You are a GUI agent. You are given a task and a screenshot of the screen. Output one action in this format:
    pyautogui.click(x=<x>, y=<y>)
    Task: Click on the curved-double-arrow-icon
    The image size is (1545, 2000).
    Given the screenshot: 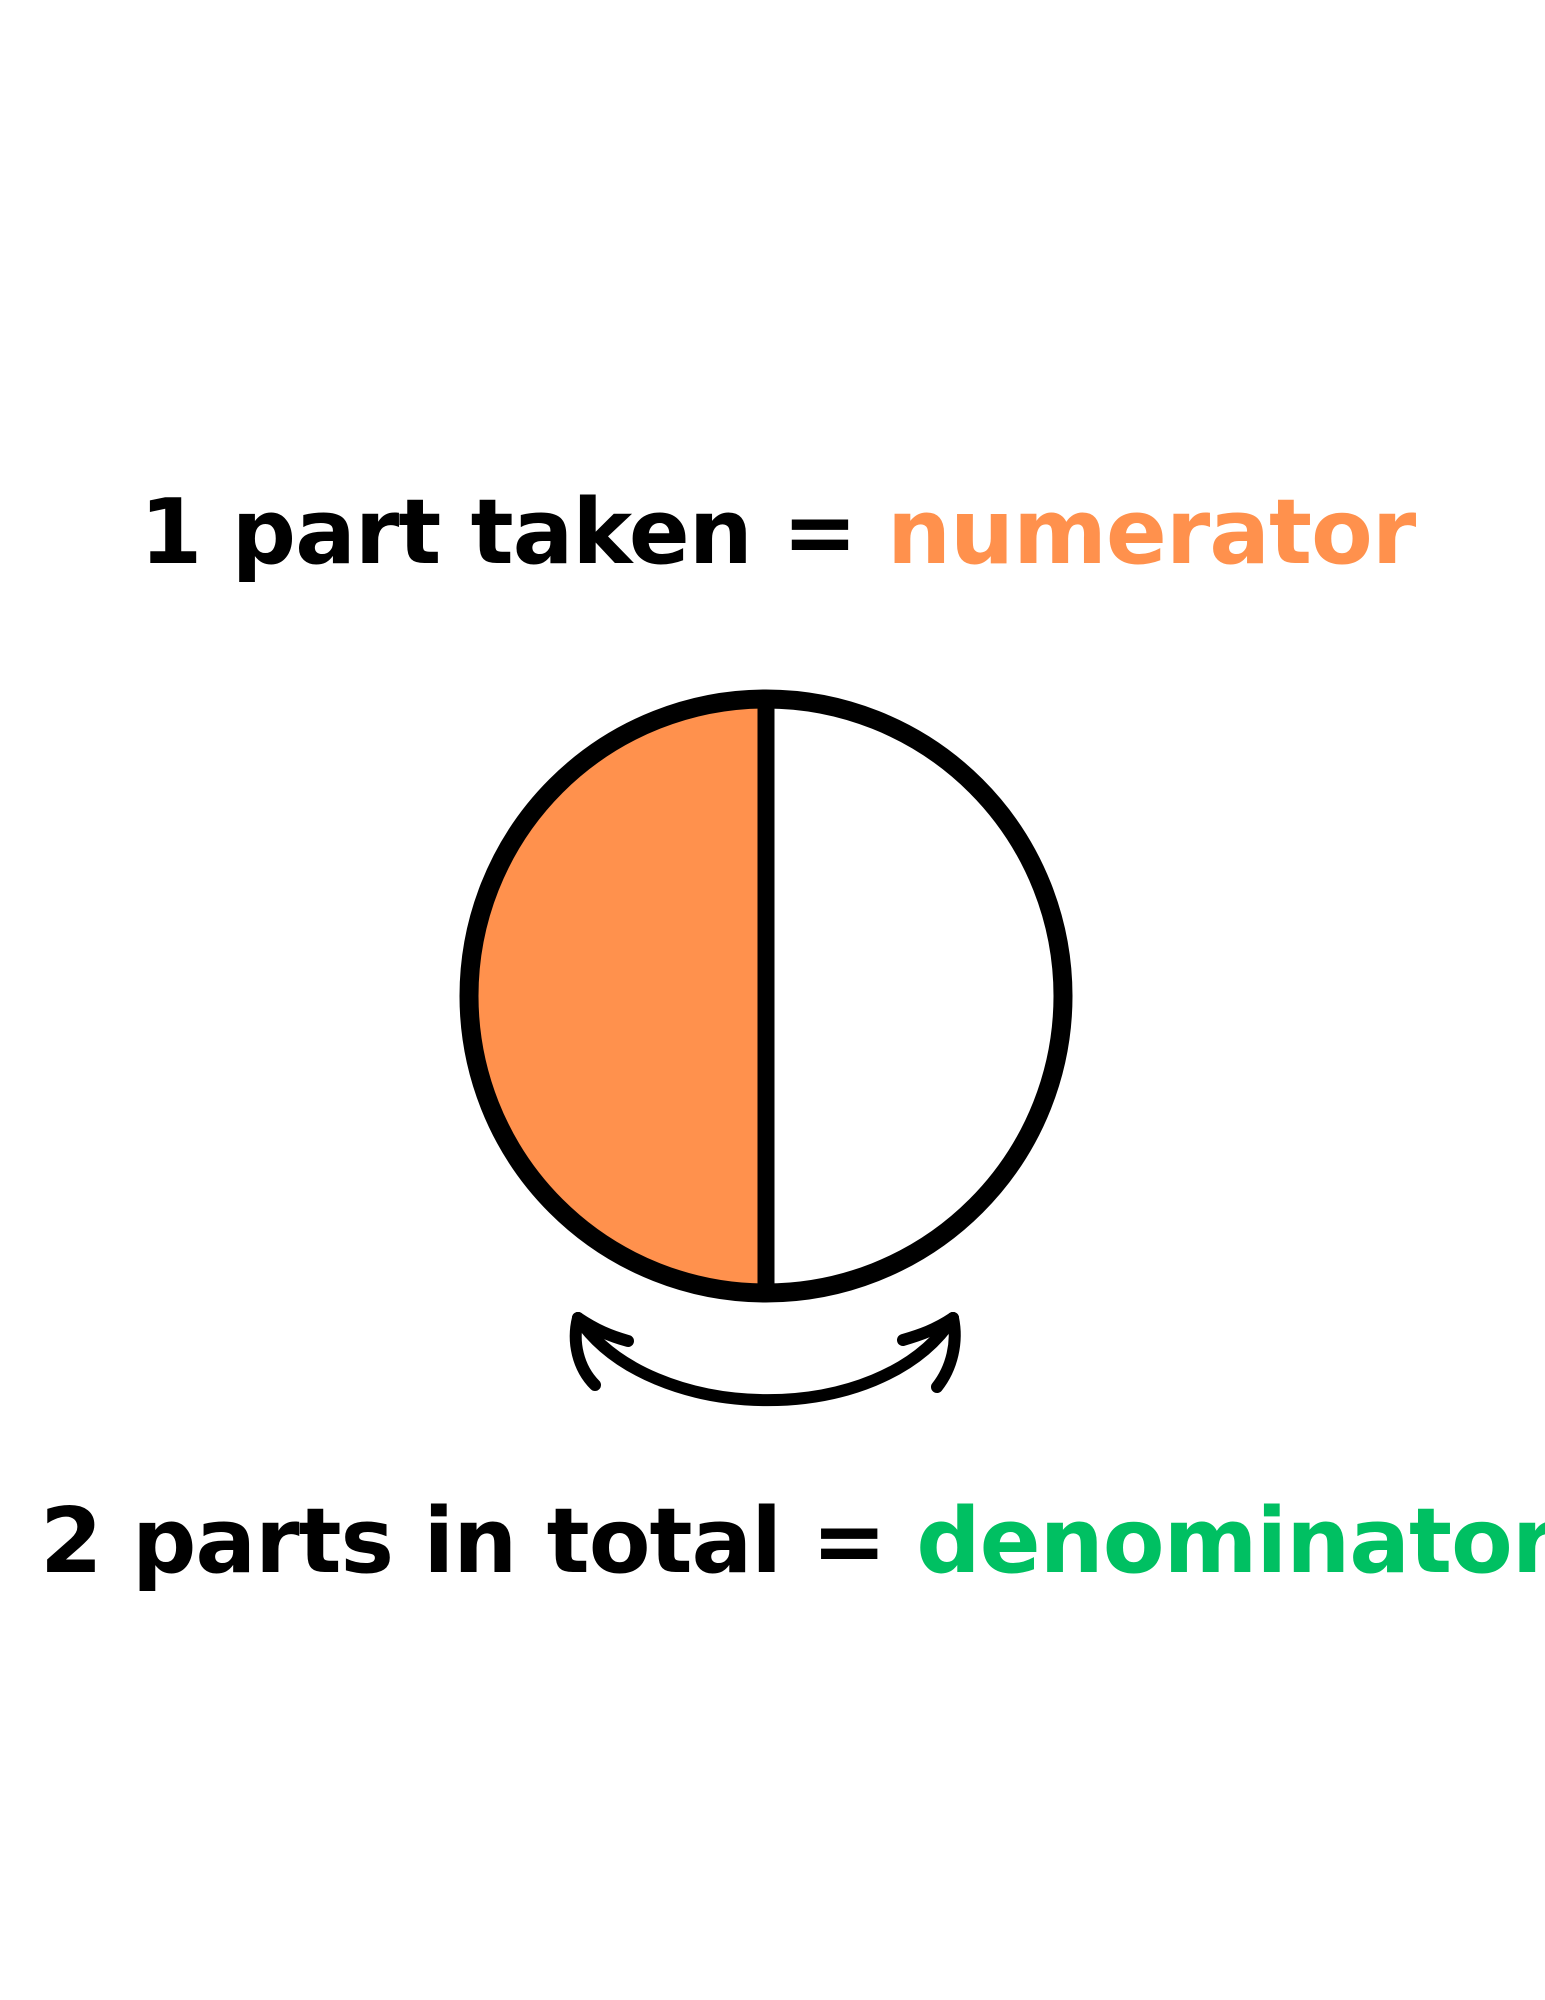 What is the action you would take?
    pyautogui.click(x=765, y=1359)
    